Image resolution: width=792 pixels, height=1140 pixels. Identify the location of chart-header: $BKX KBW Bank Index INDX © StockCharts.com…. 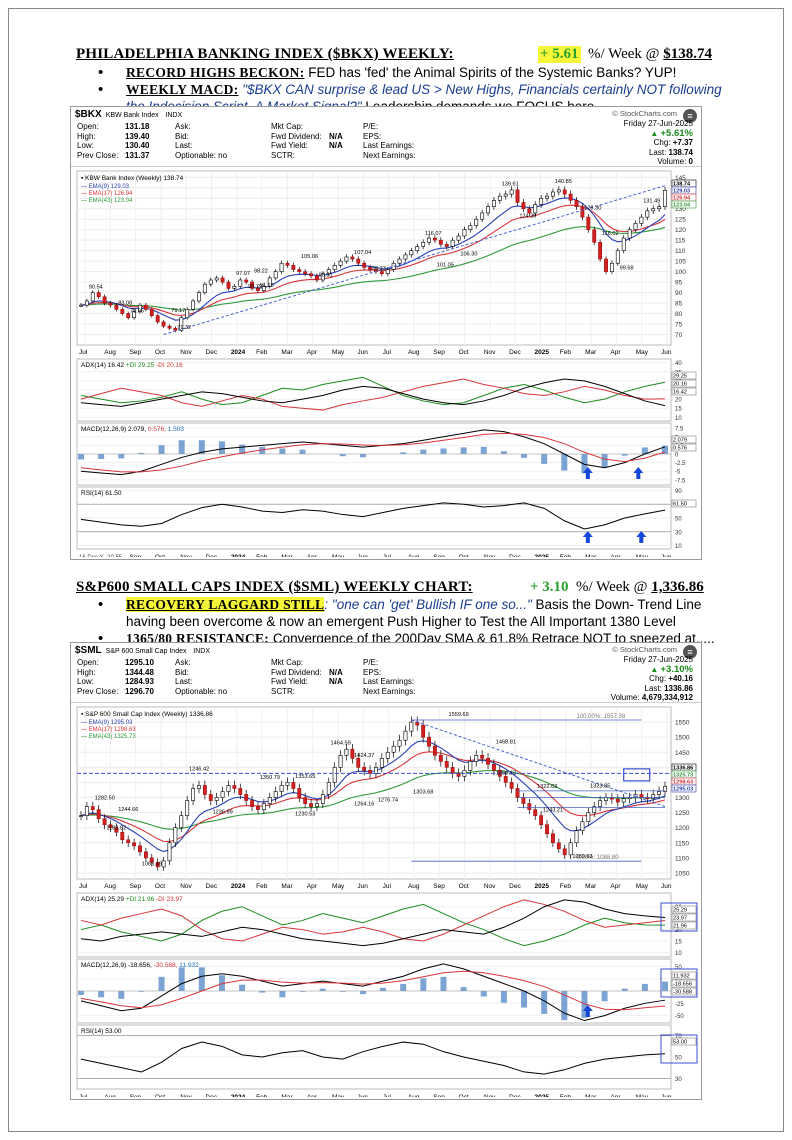
(386, 137).